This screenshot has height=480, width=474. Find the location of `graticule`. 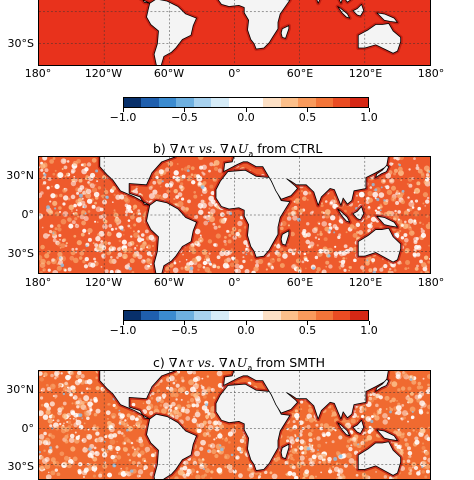

graticule is located at coordinates (234, 32).